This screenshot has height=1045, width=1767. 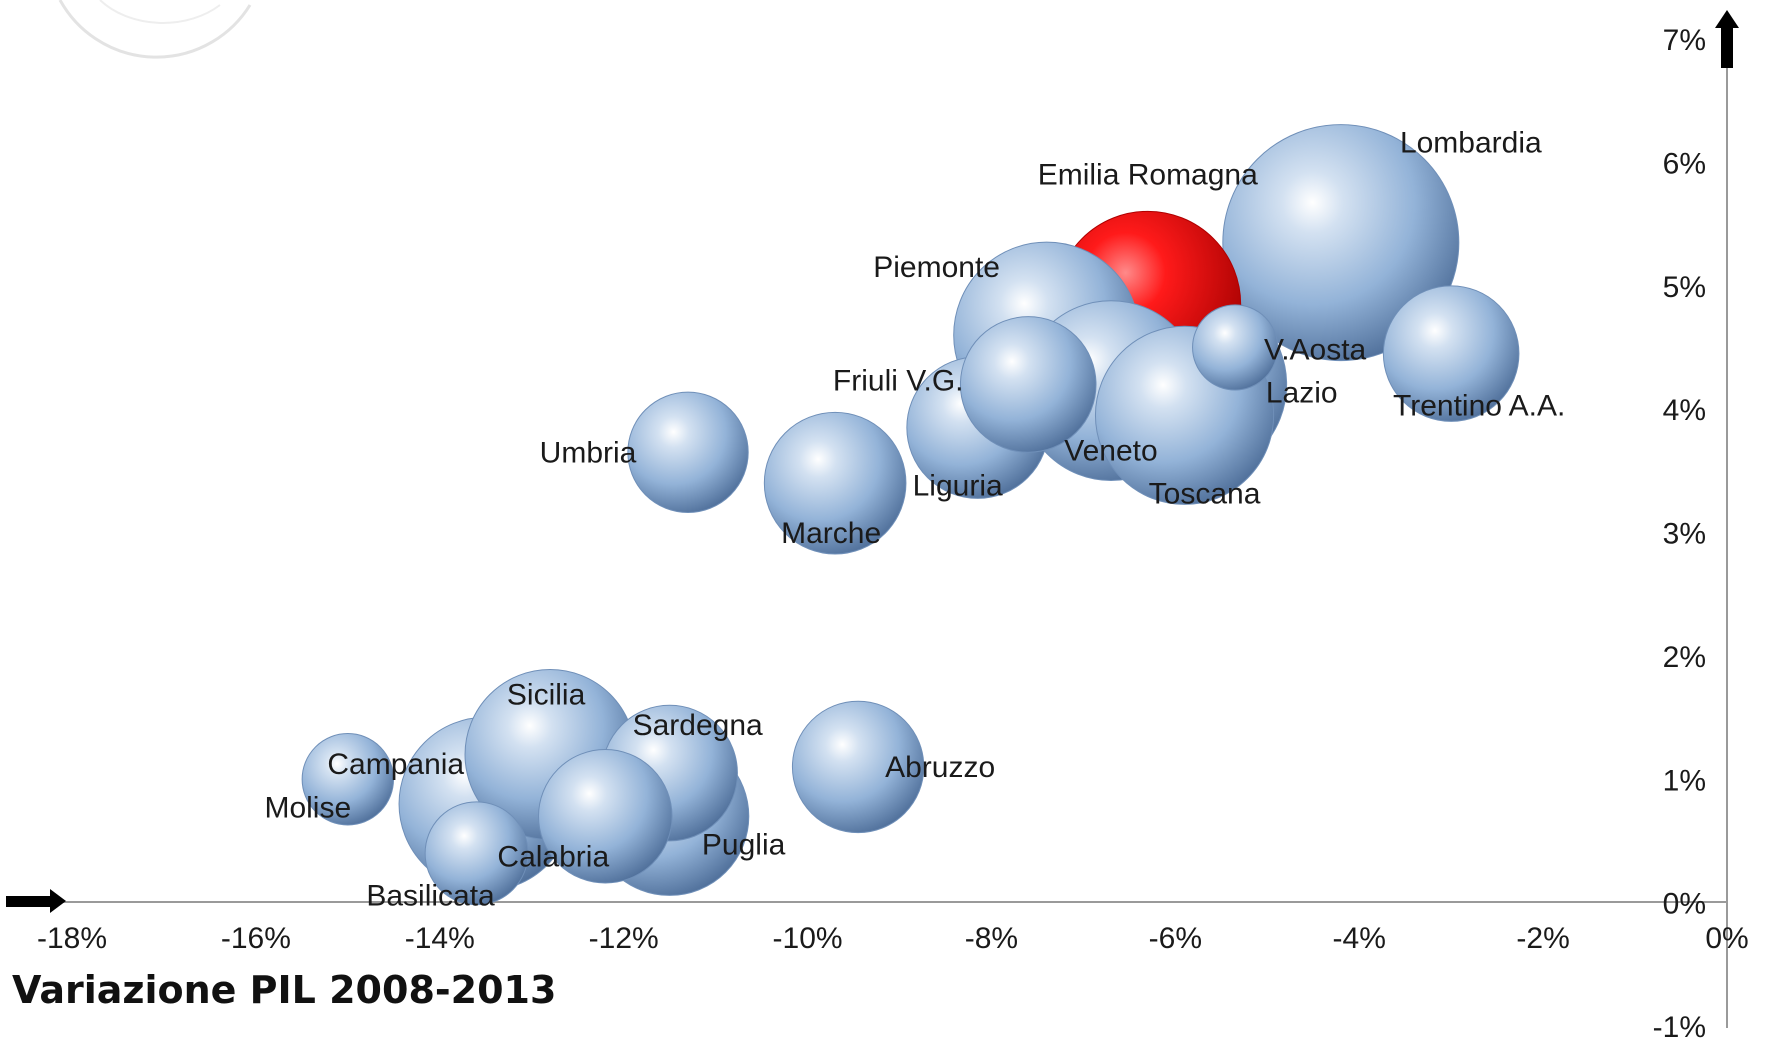 What do you see at coordinates (284, 990) in the screenshot?
I see `x-axis-title: Variazione PIL 2008-2013` at bounding box center [284, 990].